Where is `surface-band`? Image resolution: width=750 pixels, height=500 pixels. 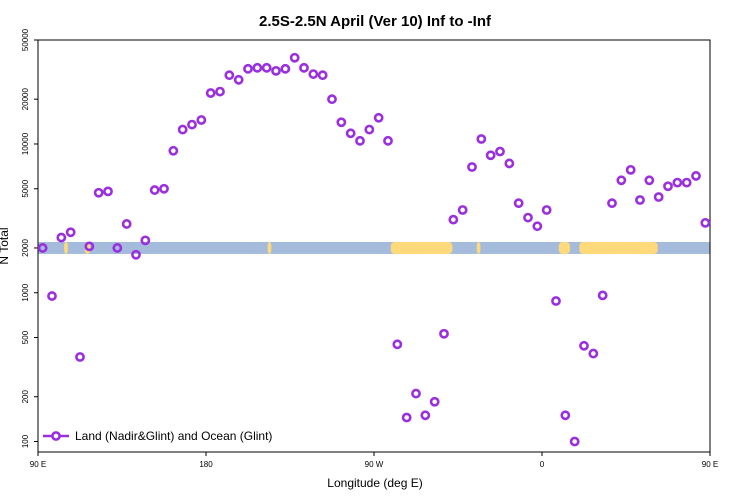 surface-band is located at coordinates (374, 247).